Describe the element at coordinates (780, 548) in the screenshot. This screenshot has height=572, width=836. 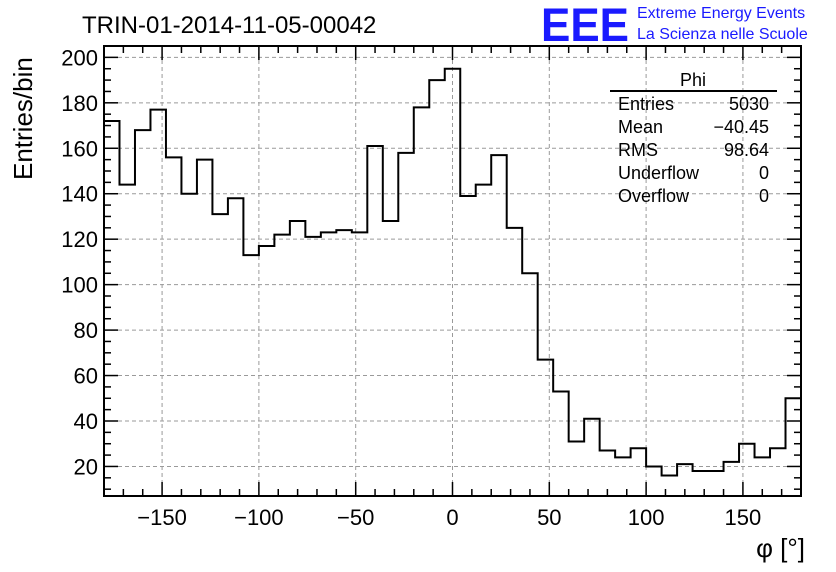
I see `x-axis-label: φ [°]` at that location.